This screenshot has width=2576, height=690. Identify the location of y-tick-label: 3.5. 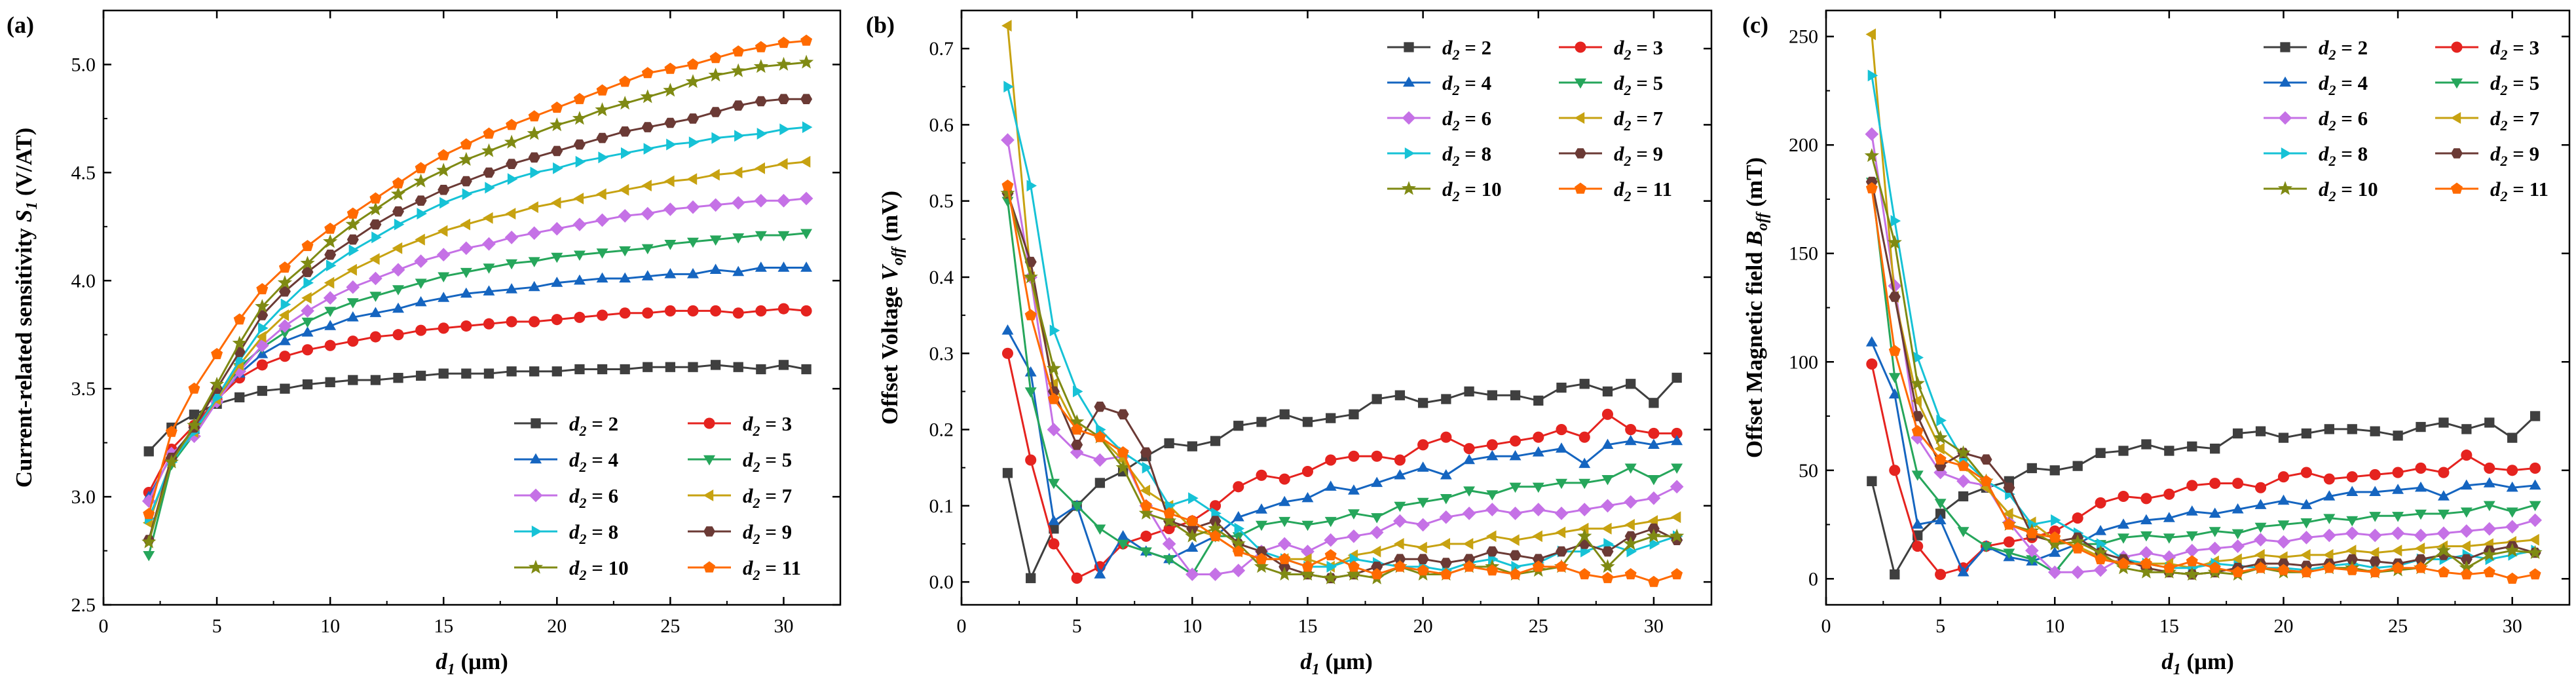
(83, 389).